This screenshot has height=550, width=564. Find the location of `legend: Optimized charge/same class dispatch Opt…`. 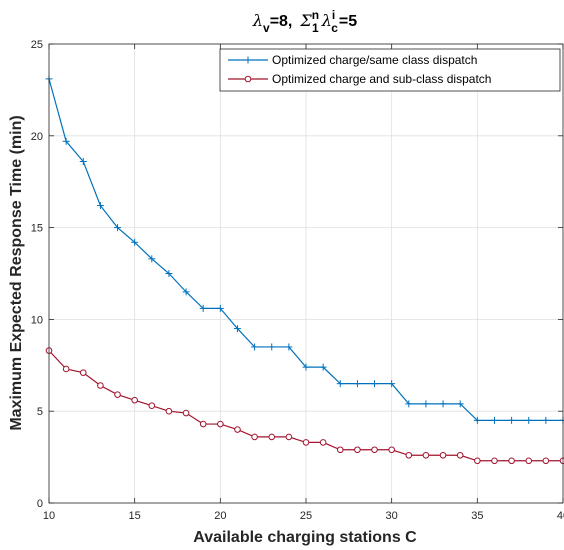

legend: Optimized charge/same class dispatch Opt… is located at coordinates (390, 70).